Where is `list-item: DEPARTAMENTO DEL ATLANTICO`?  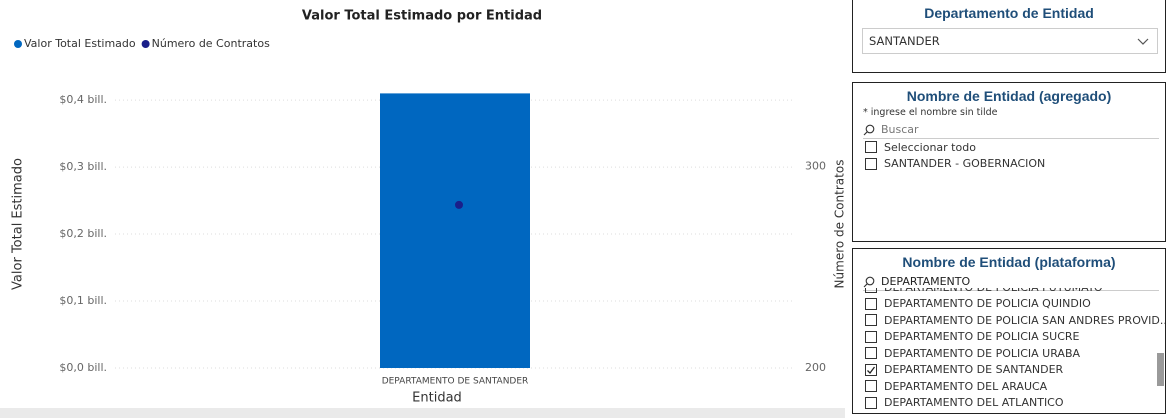
list-item: DEPARTAMENTO DEL ATLANTICO is located at coordinates (964, 403).